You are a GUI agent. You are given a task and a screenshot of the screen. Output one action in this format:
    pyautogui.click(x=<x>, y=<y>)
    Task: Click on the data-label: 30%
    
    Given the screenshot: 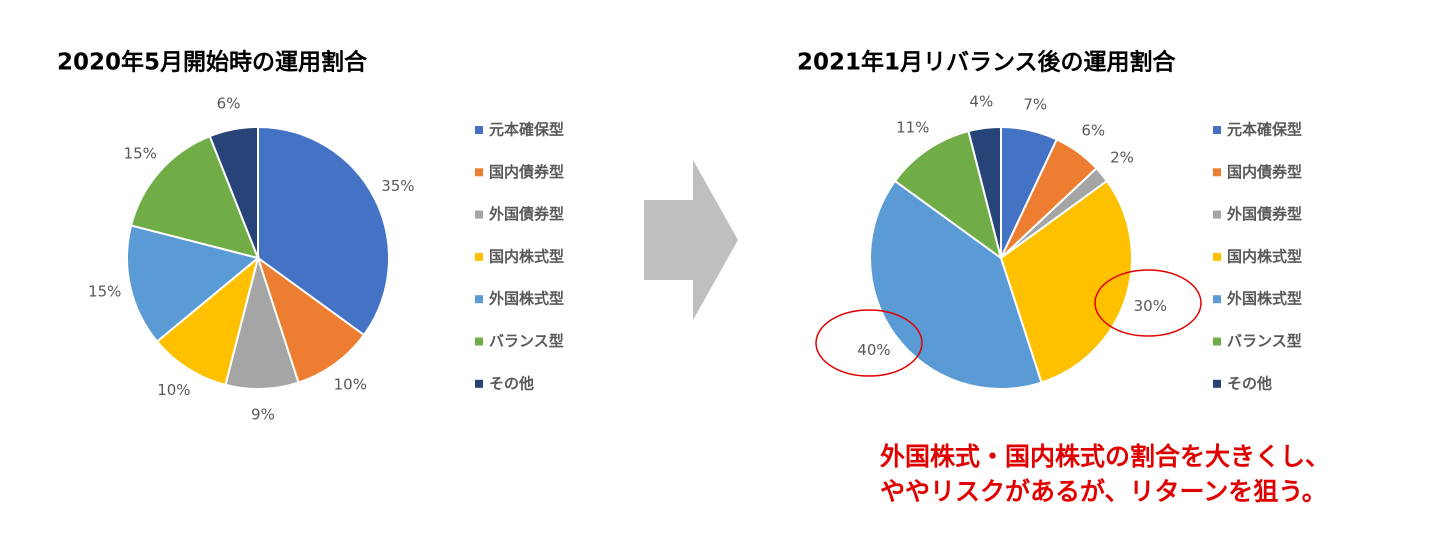 What is the action you would take?
    pyautogui.click(x=1150, y=306)
    